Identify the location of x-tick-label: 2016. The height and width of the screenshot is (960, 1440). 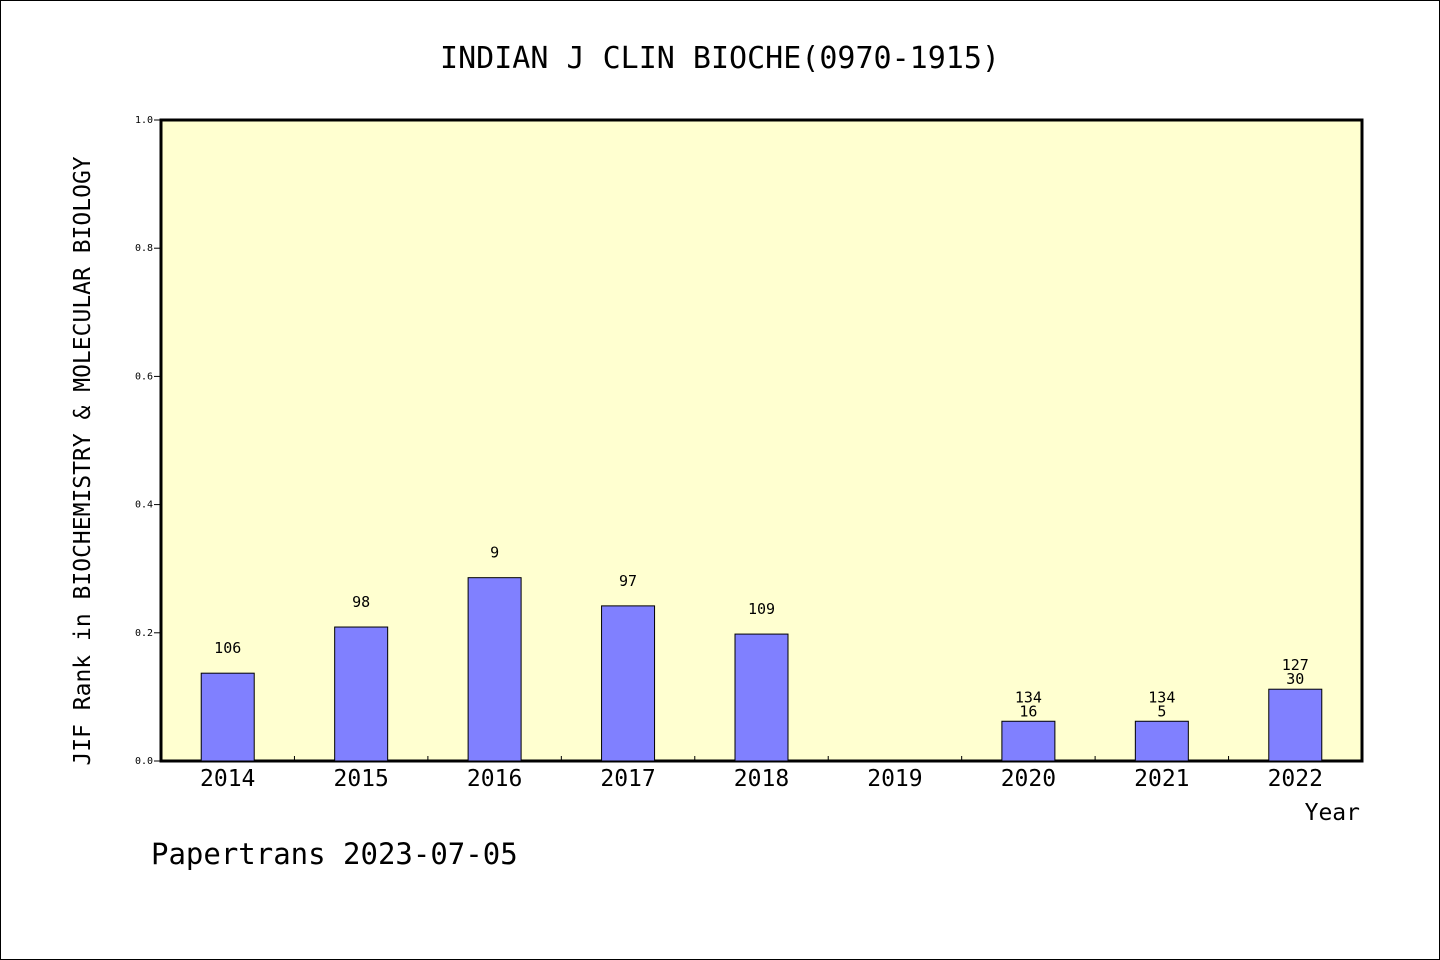
(494, 779).